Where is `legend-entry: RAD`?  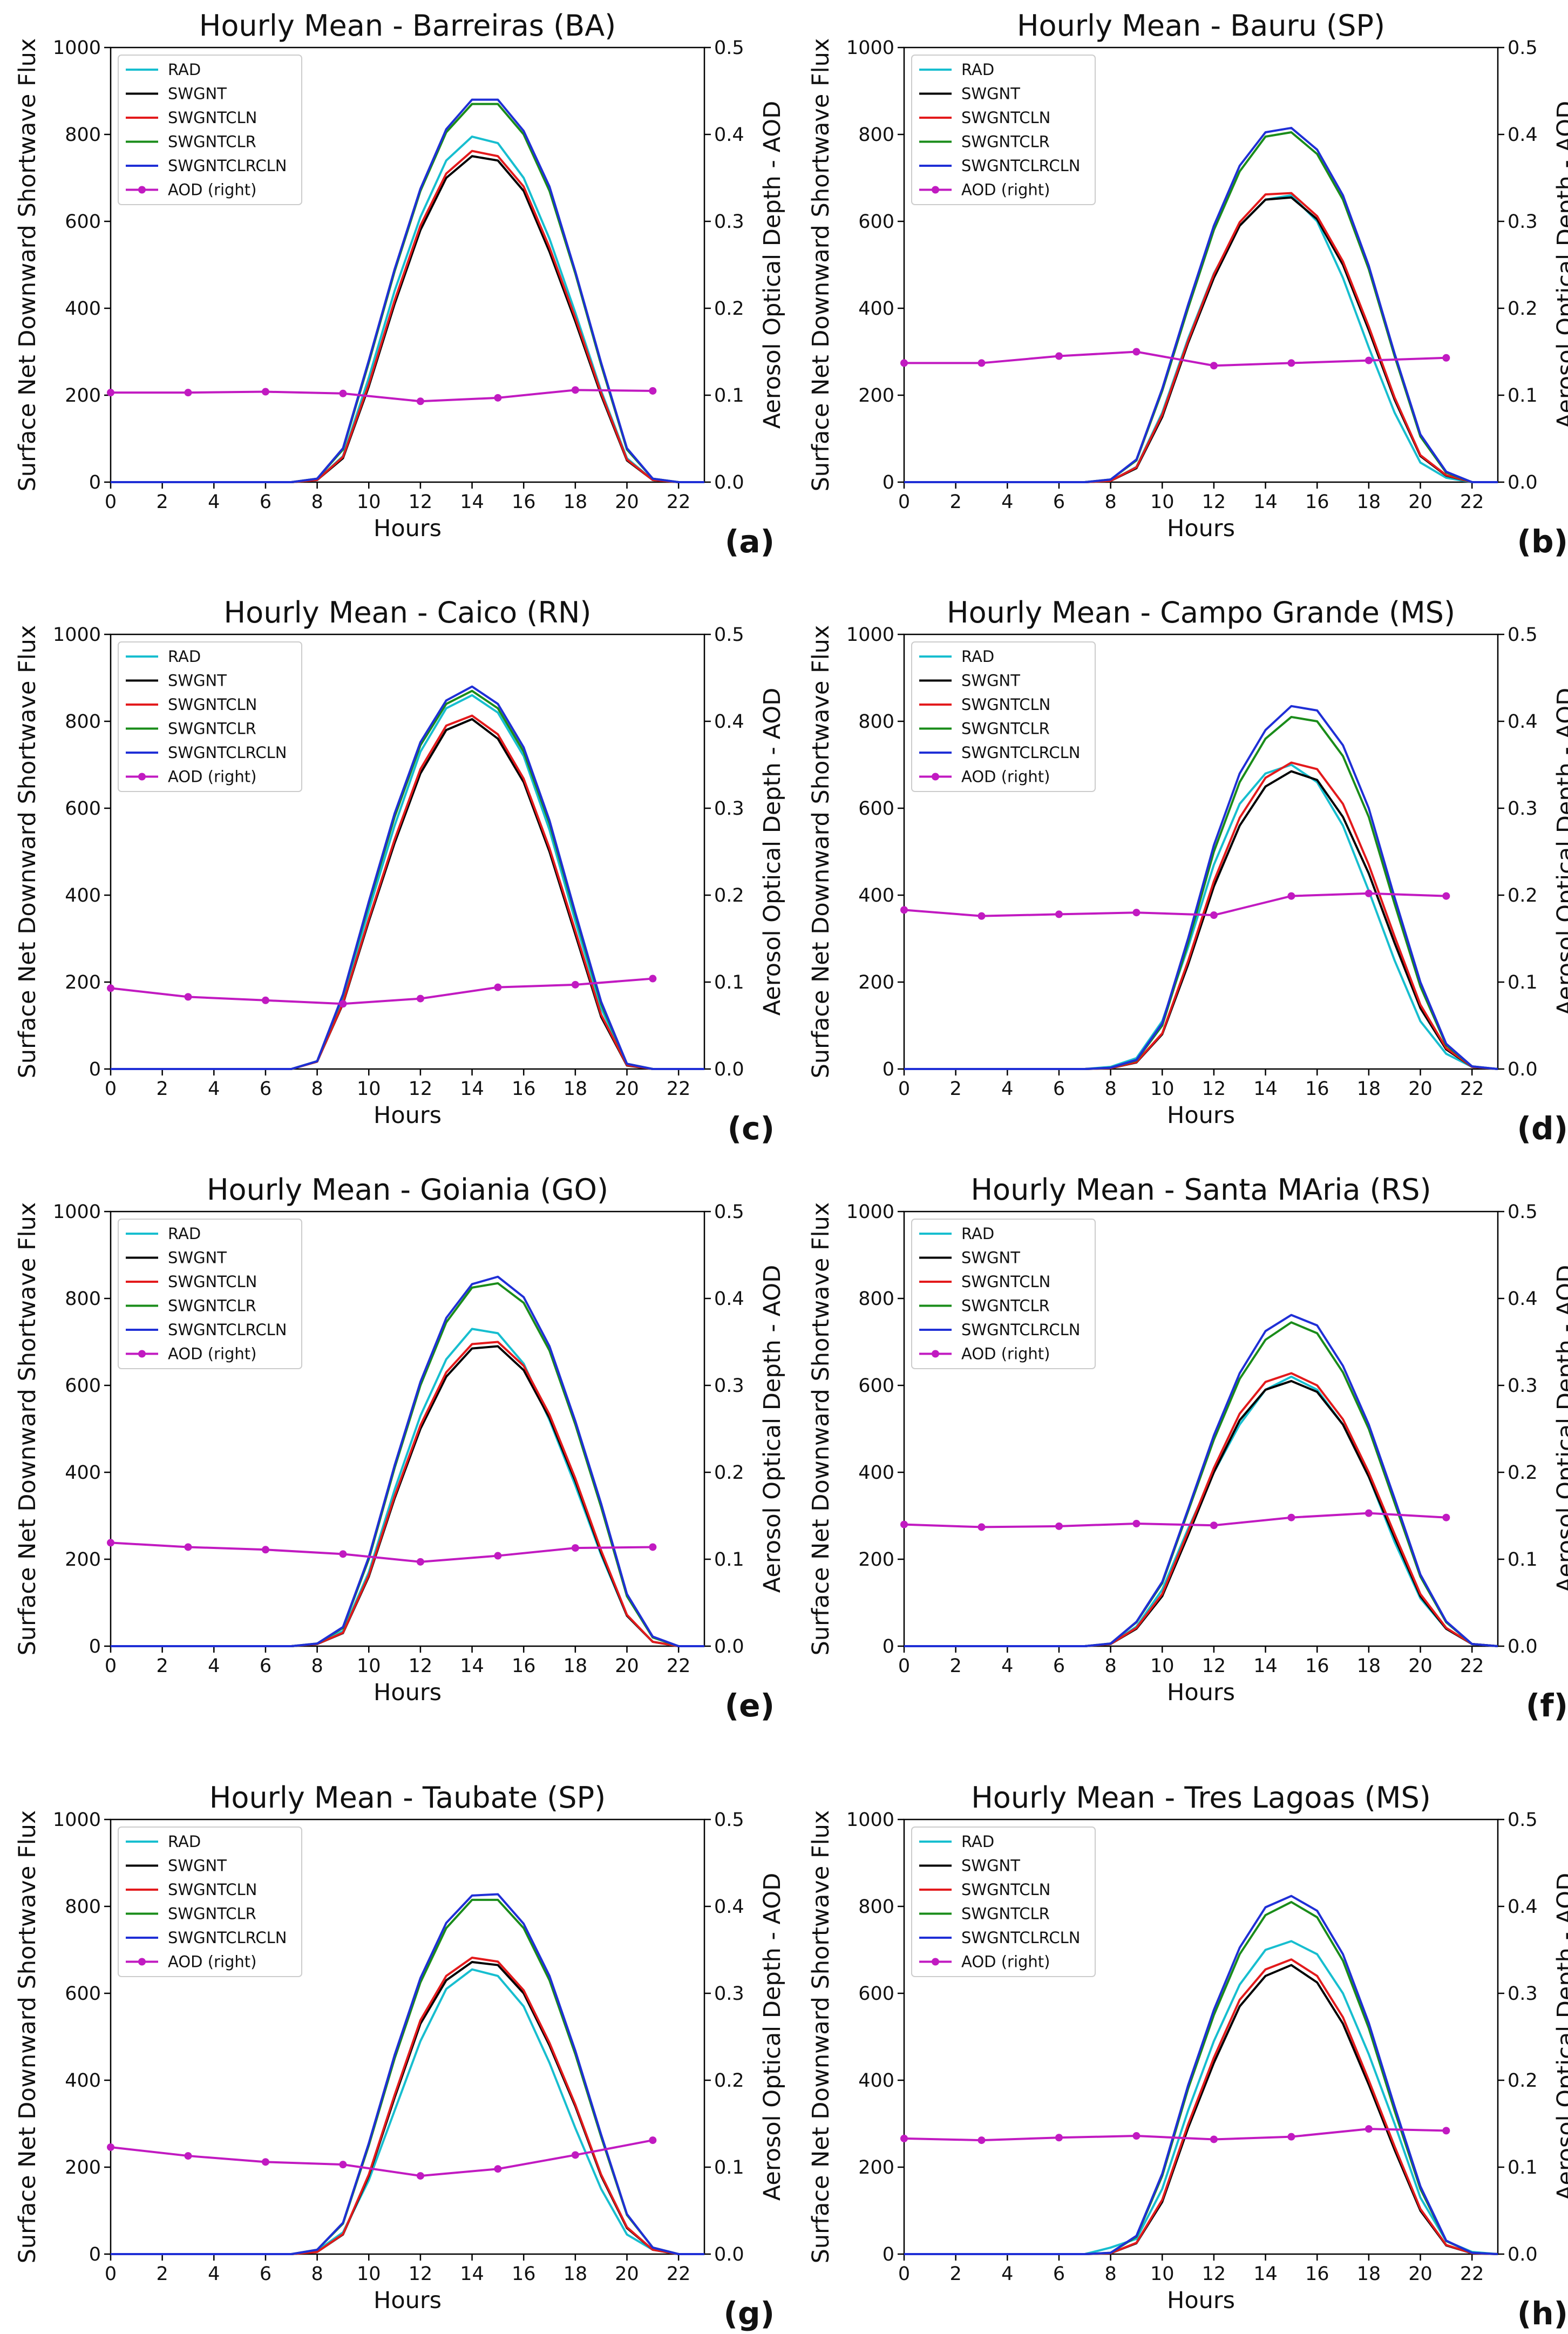
legend-entry: RAD is located at coordinates (184, 656).